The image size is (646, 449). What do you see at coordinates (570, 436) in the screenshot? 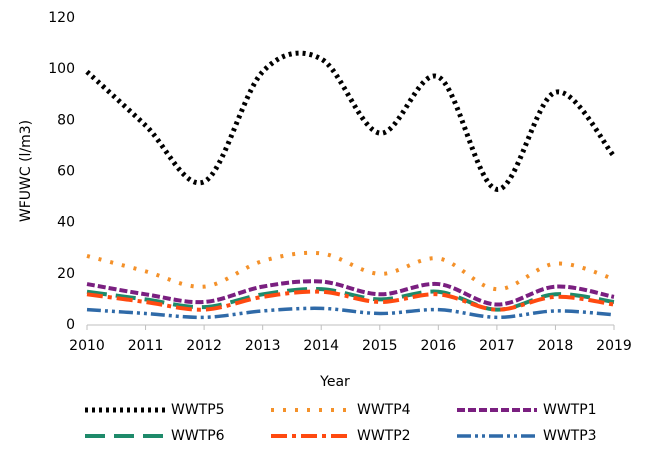
I see `legend-label: WWTP3` at bounding box center [570, 436].